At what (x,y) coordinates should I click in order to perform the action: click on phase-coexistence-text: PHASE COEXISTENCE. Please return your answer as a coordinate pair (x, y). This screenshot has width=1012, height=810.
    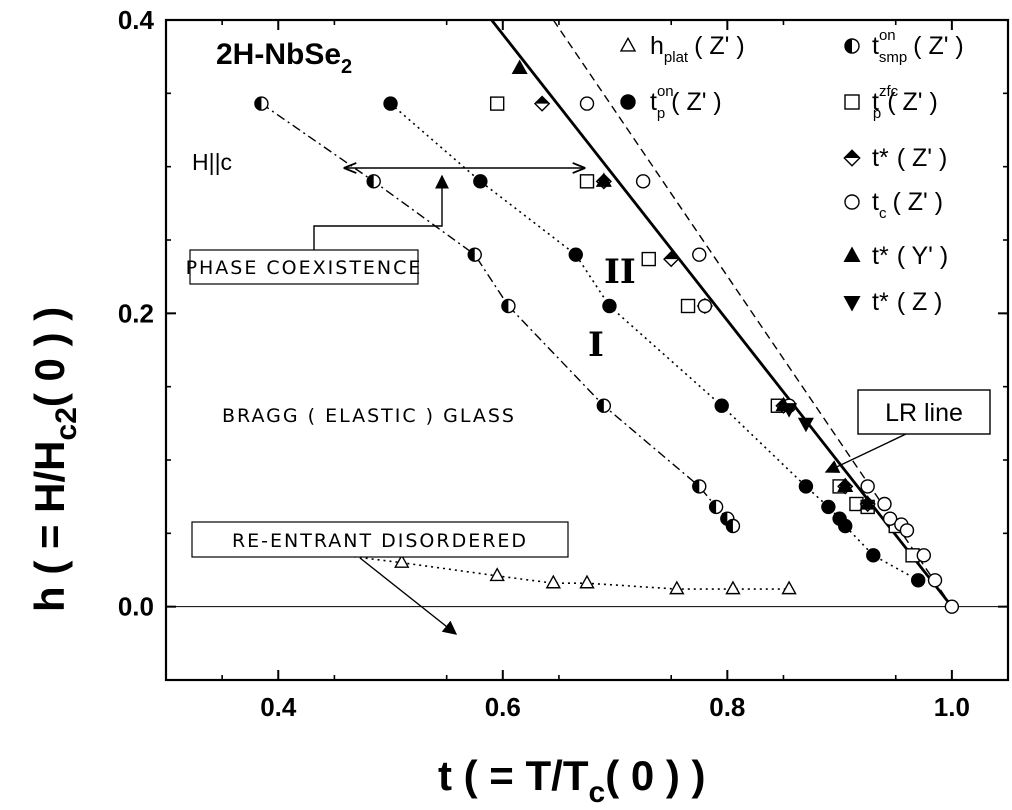
    Looking at the image, I should click on (304, 268).